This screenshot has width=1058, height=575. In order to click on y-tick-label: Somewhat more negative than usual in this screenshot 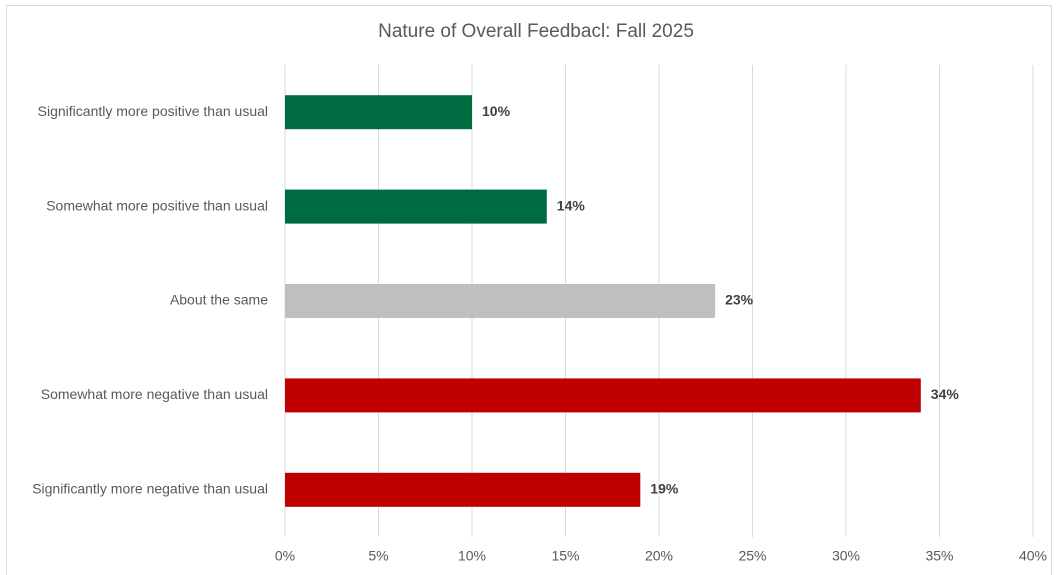, I will do `click(154, 394)`.